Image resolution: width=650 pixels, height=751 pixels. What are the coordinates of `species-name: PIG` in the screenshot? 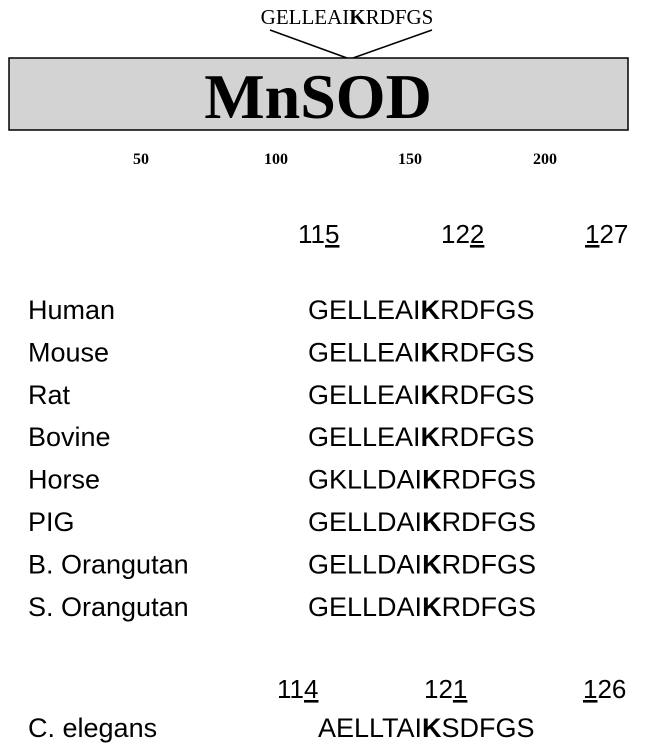 It's located at (51, 522).